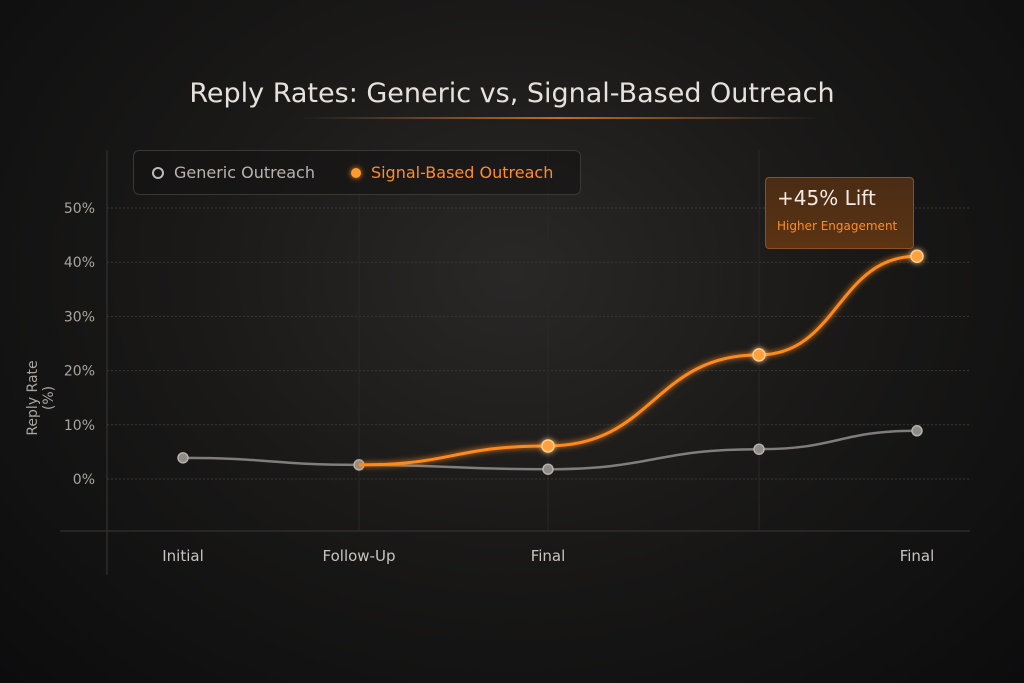 This screenshot has width=1024, height=683. I want to click on legend-item-signal: Signal-Based Outreach, so click(452, 172).